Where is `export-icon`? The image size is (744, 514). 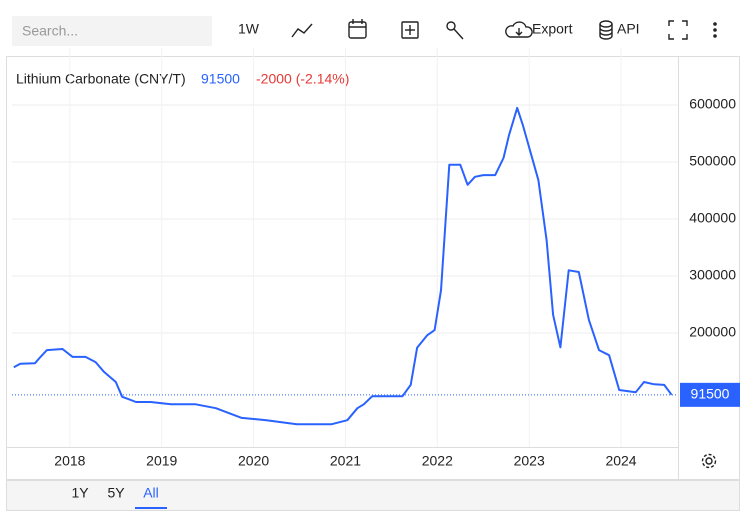 export-icon is located at coordinates (519, 29).